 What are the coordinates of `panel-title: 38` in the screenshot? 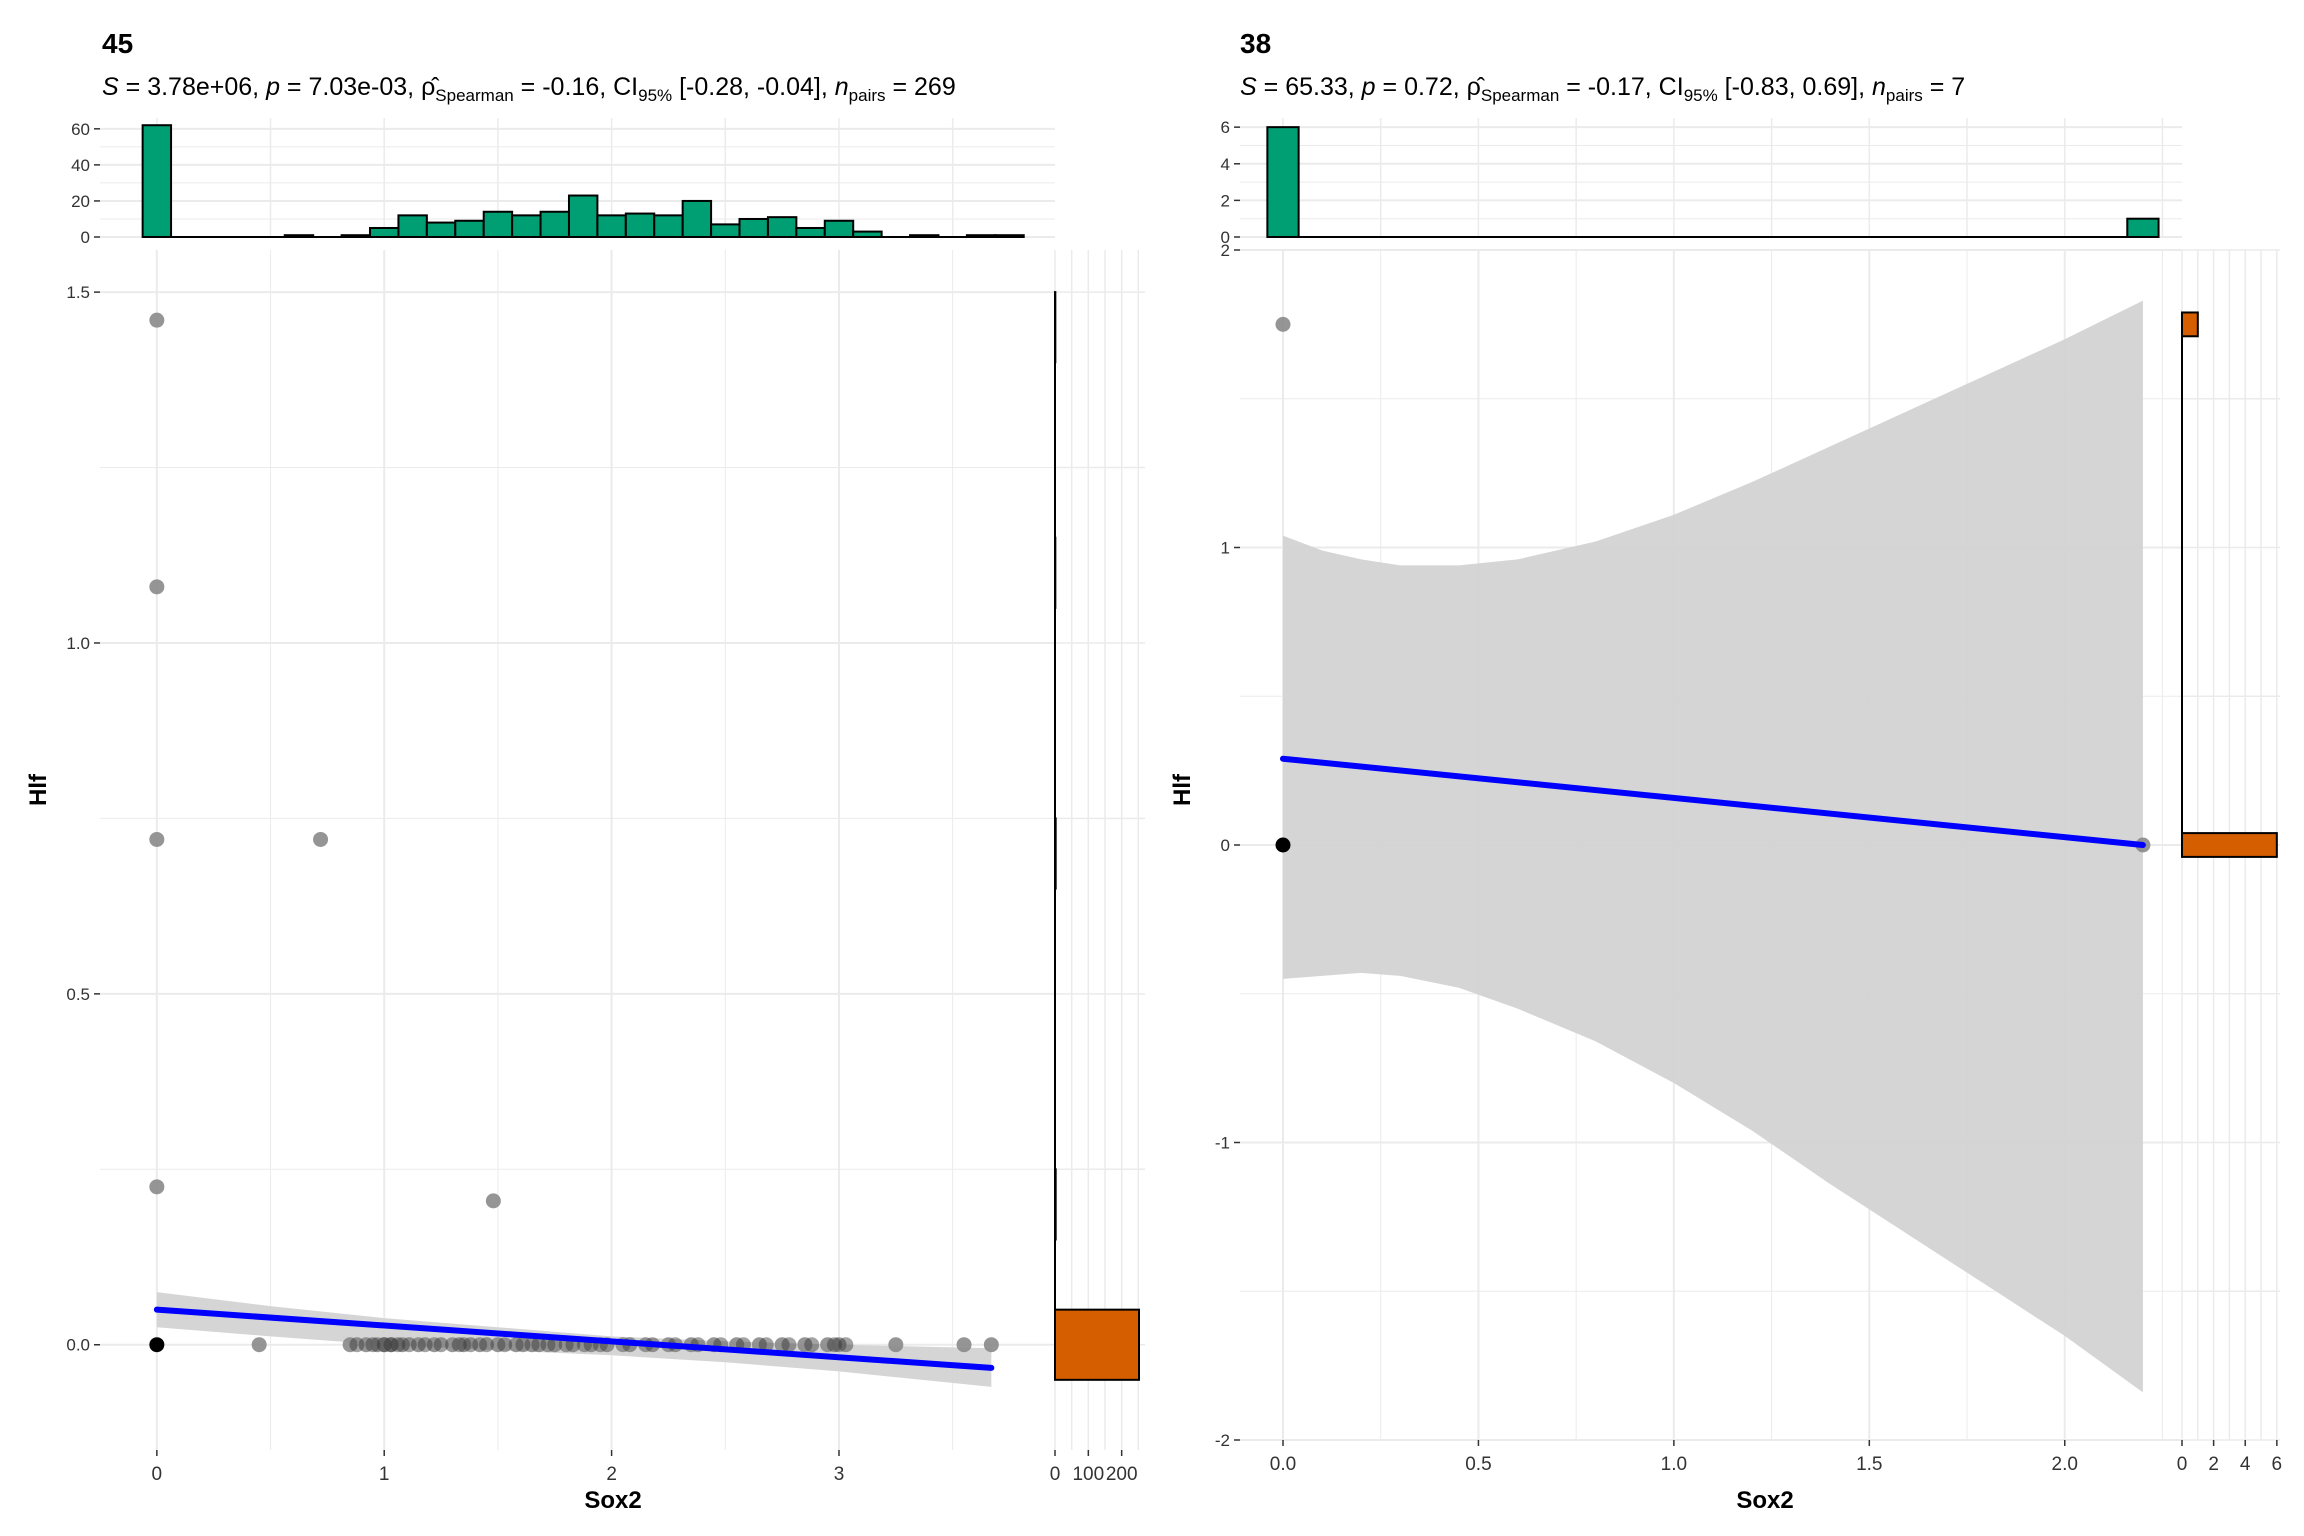 It's located at (1255, 43).